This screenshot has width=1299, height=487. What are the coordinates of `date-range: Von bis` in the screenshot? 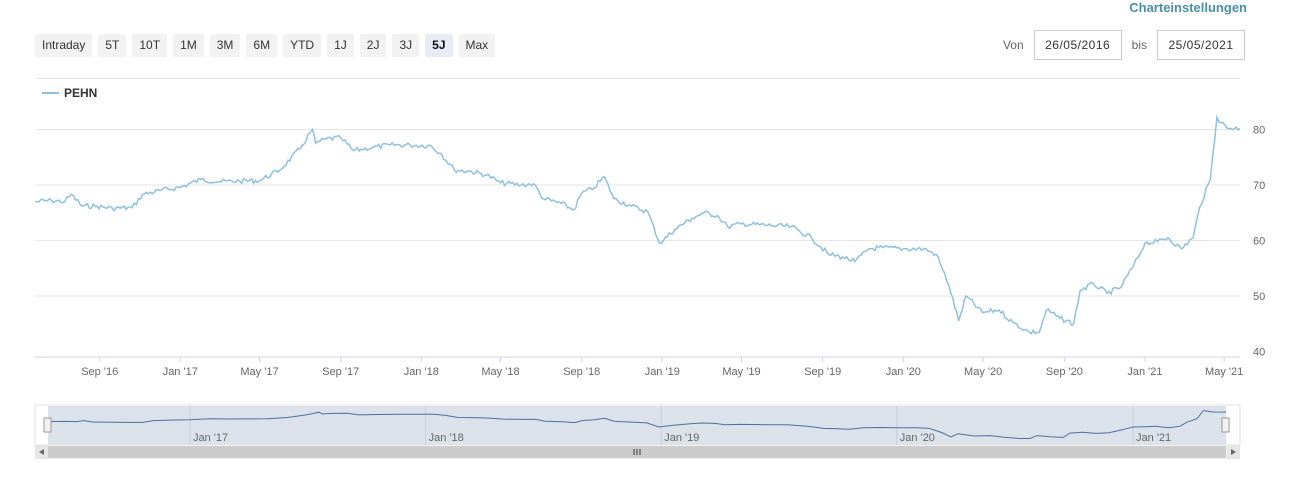 It's located at (1119, 45).